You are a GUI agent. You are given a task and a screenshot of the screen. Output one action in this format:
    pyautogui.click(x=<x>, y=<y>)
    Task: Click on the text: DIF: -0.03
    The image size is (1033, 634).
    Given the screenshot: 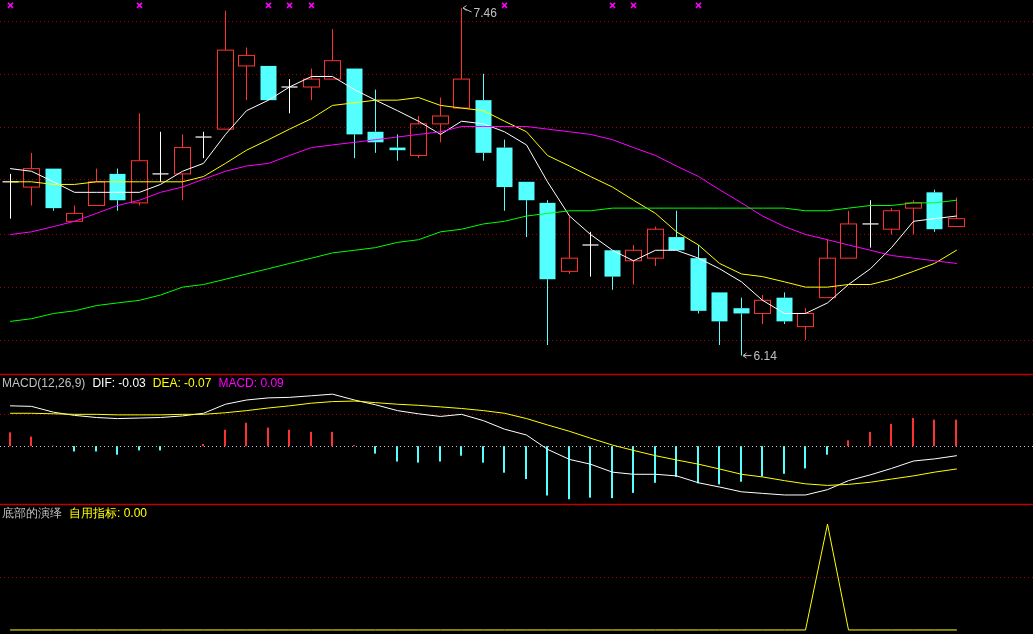 What is the action you would take?
    pyautogui.click(x=119, y=383)
    